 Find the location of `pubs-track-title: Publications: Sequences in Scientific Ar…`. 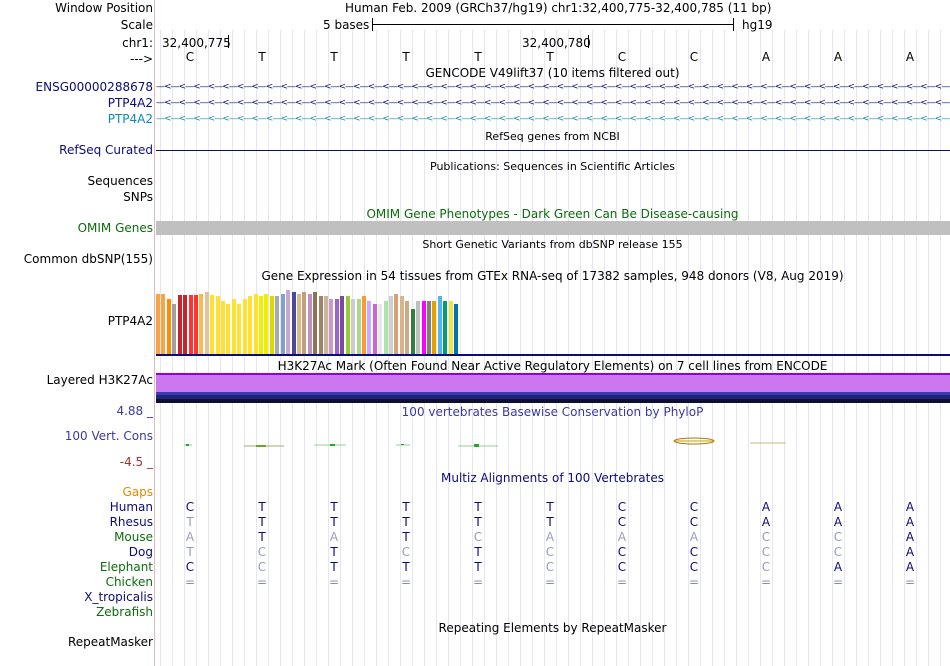

pubs-track-title: Publications: Sequences in Scientific Ar… is located at coordinates (552, 166).